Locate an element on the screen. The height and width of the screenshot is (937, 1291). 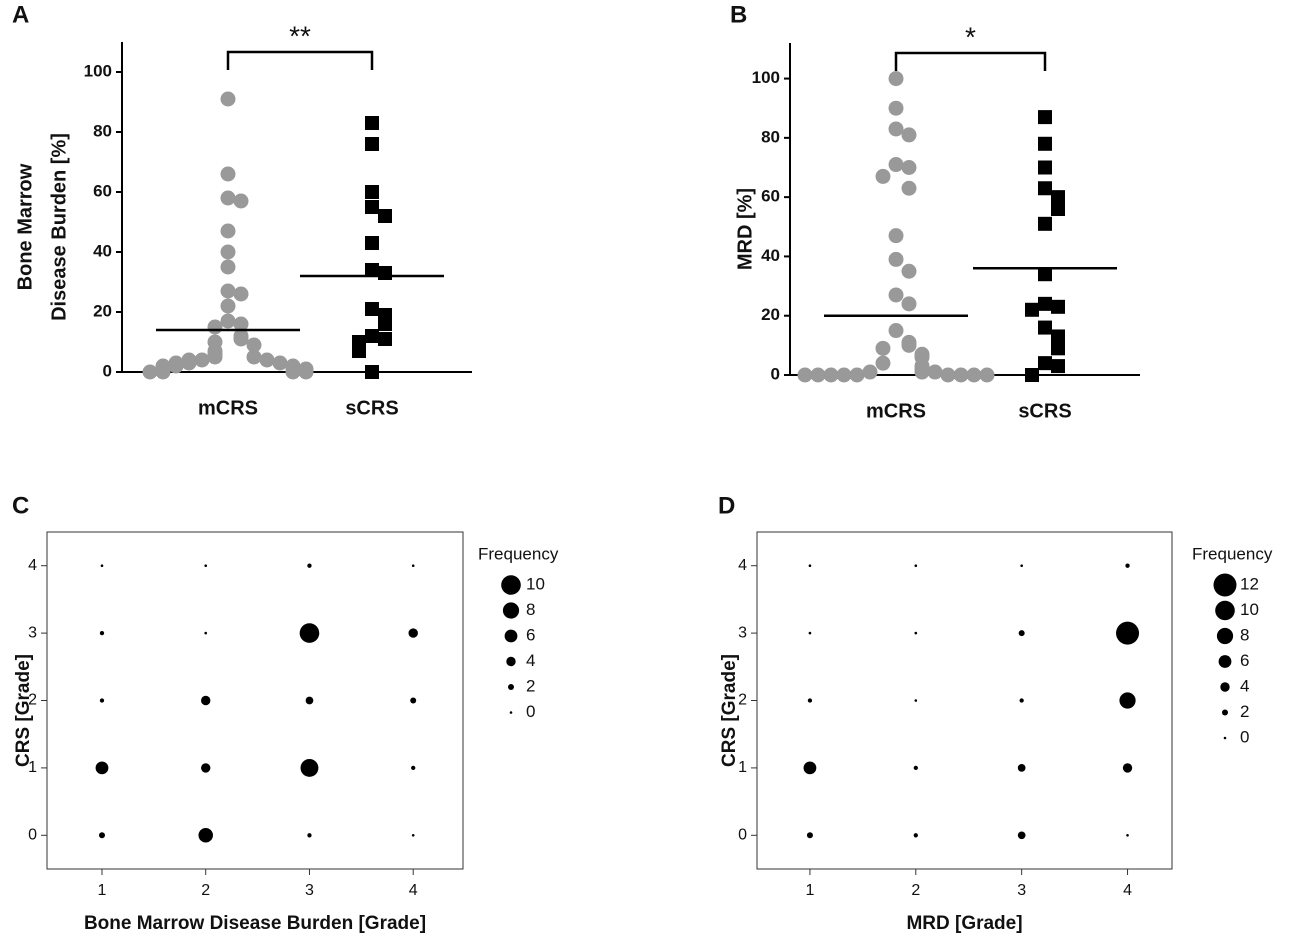
plot-frame is located at coordinates (964, 700).